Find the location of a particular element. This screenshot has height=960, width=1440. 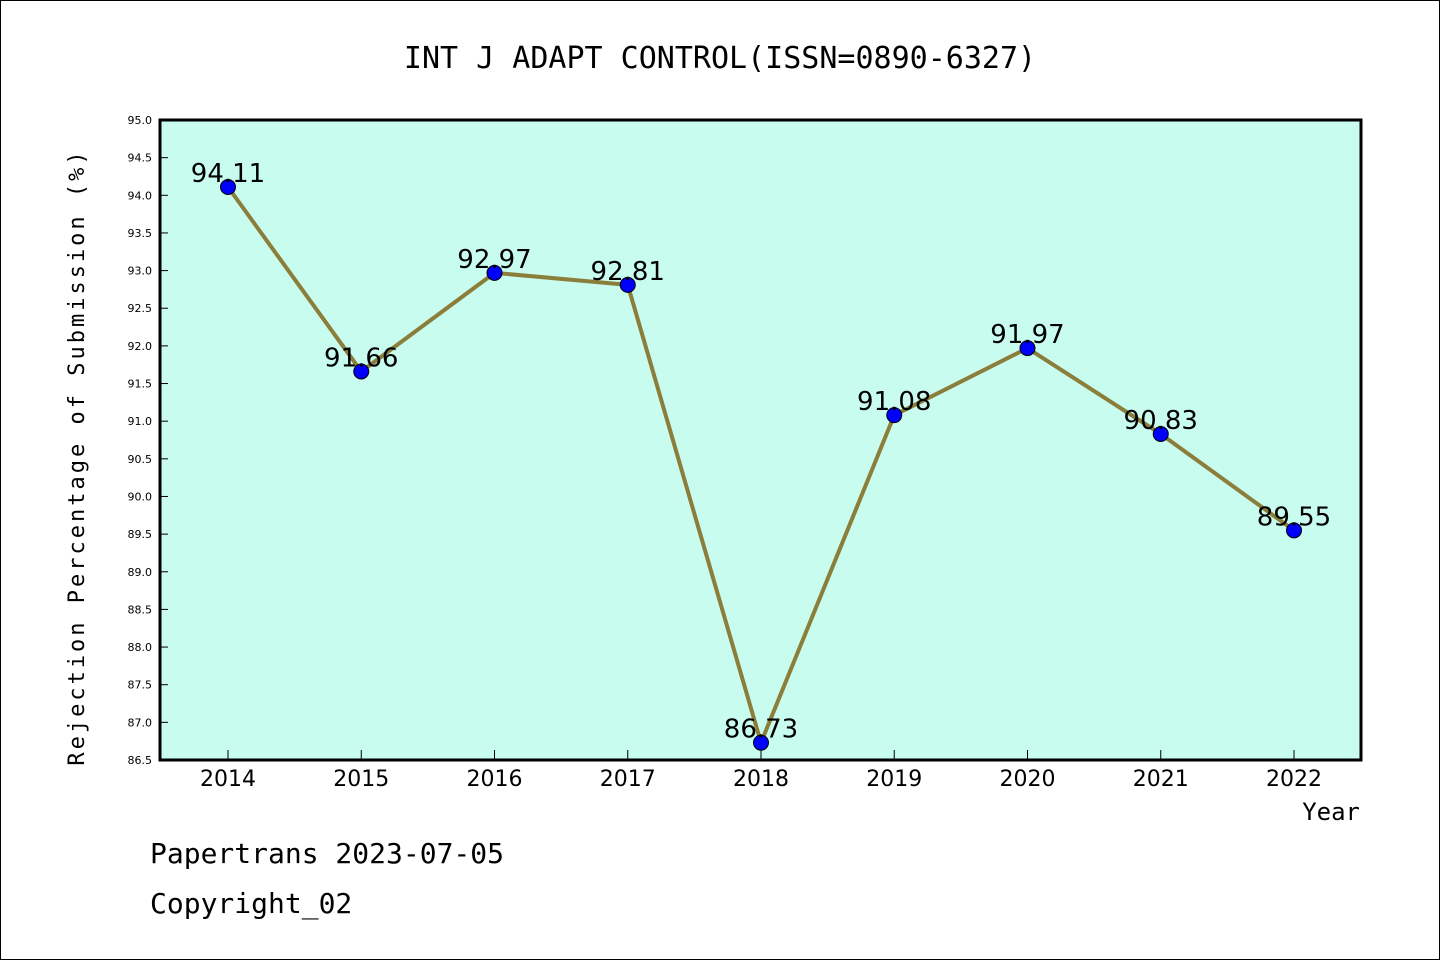

data-label-2019: 91.08 is located at coordinates (894, 402).